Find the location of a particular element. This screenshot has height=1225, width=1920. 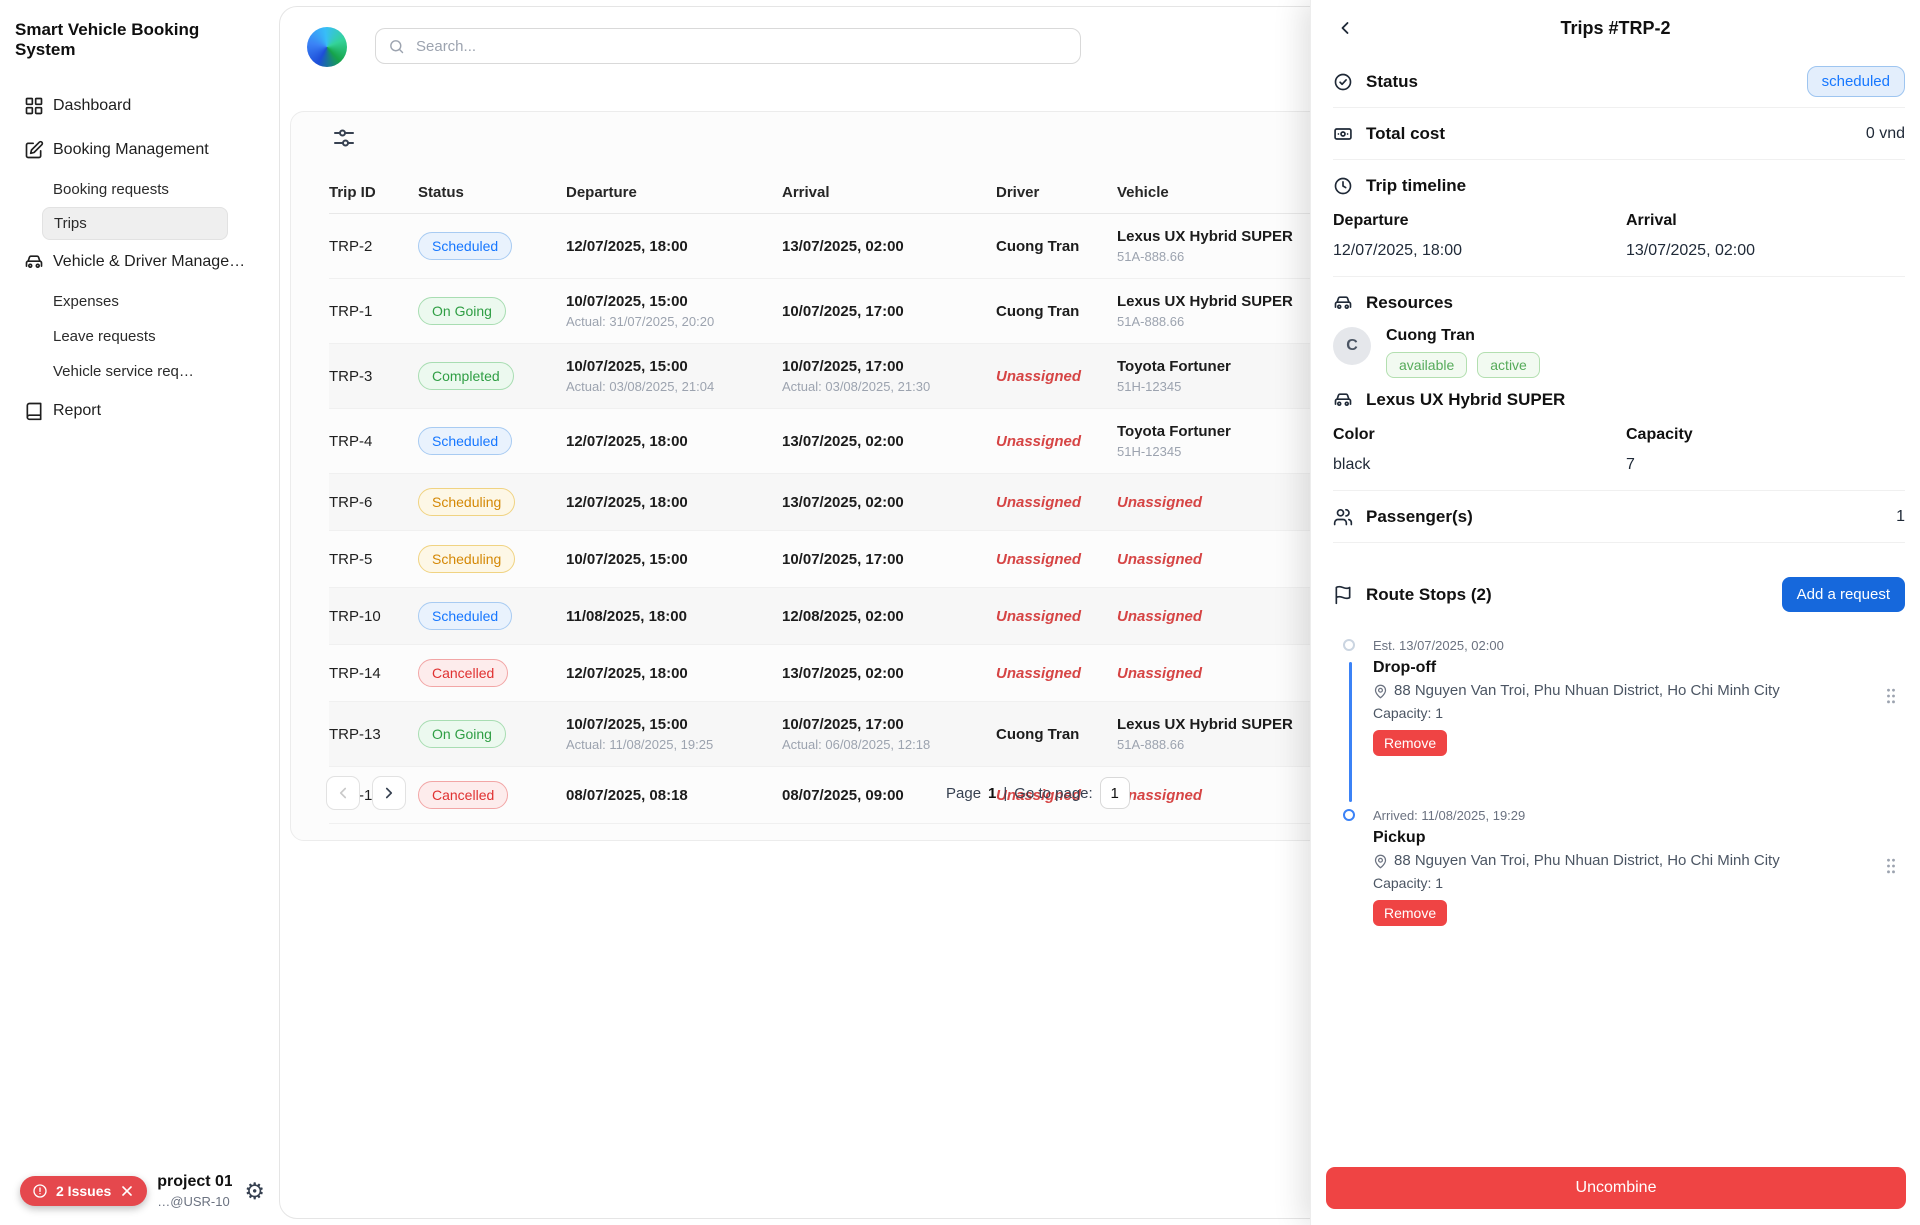

search-input is located at coordinates (741, 46).